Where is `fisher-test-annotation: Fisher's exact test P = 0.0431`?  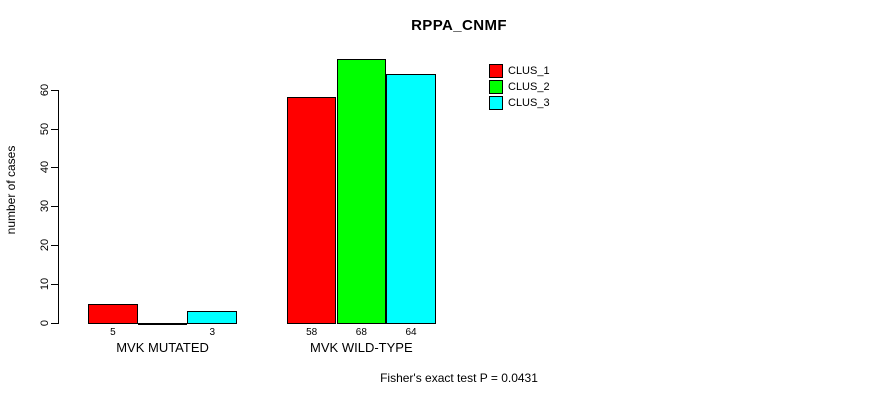
fisher-test-annotation: Fisher's exact test P = 0.0431 is located at coordinates (459, 378).